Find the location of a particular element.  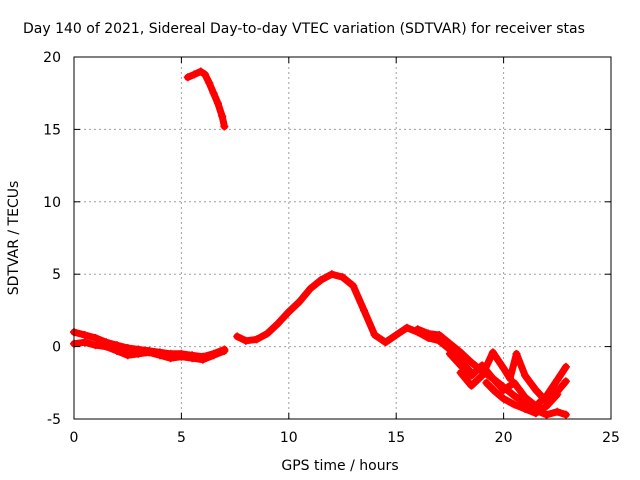

x-axis-label: GPS time / hours is located at coordinates (339, 466).